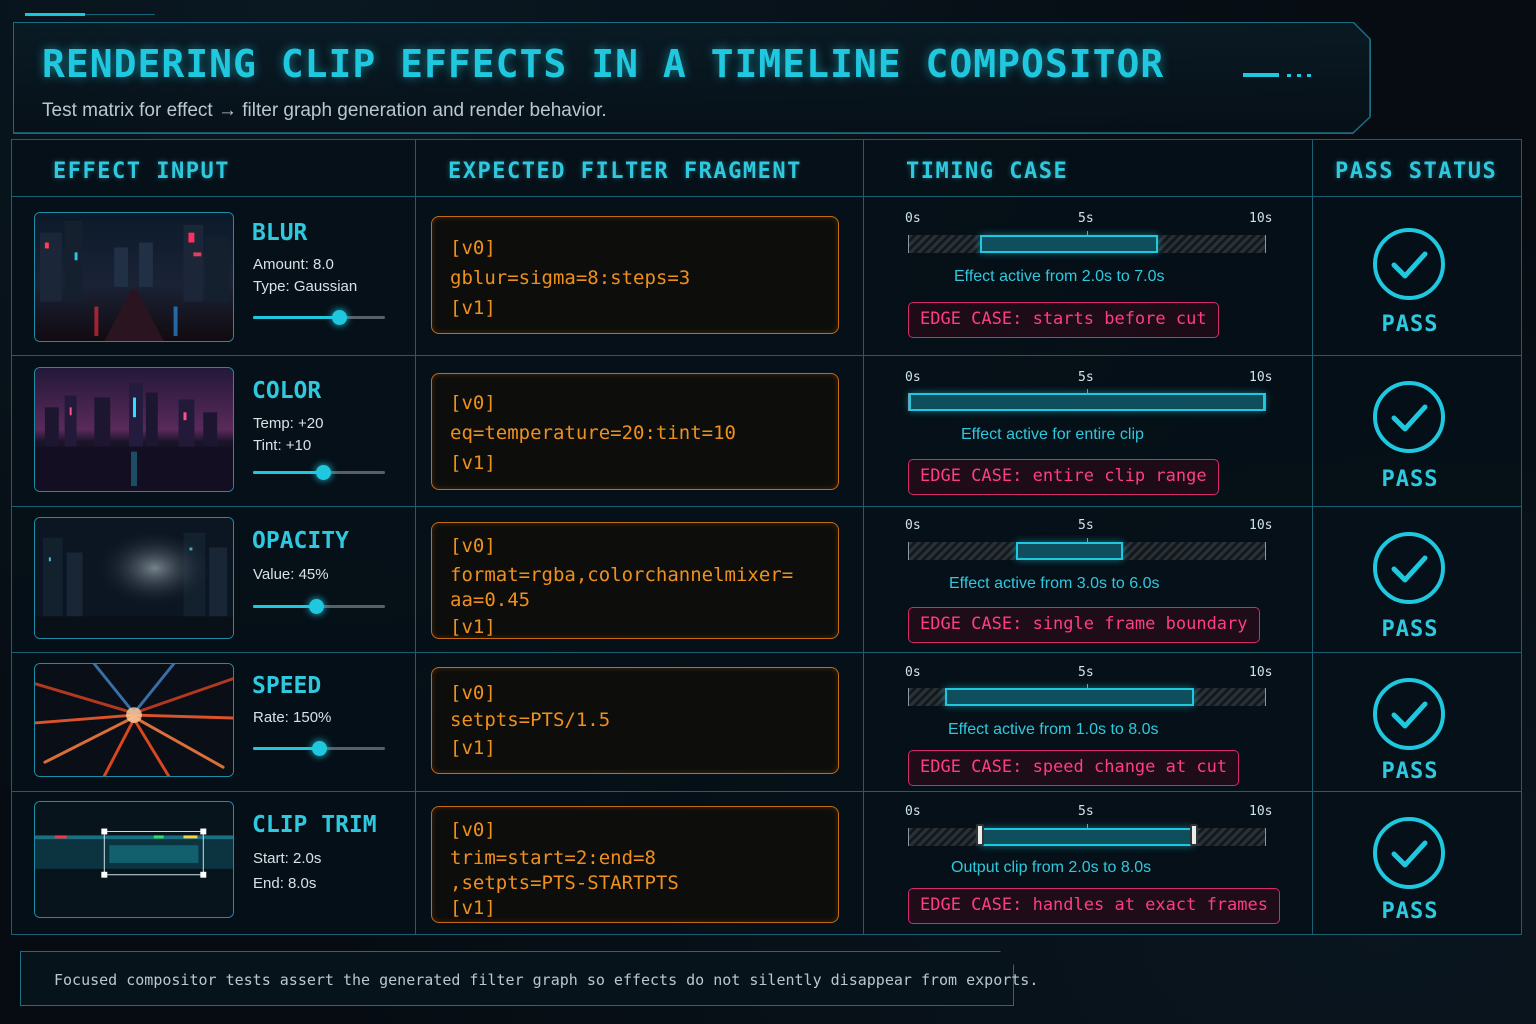 This screenshot has height=1024, width=1536. I want to click on timing-caption: Effect active from 2.0s to 7.0s, so click(1059, 276).